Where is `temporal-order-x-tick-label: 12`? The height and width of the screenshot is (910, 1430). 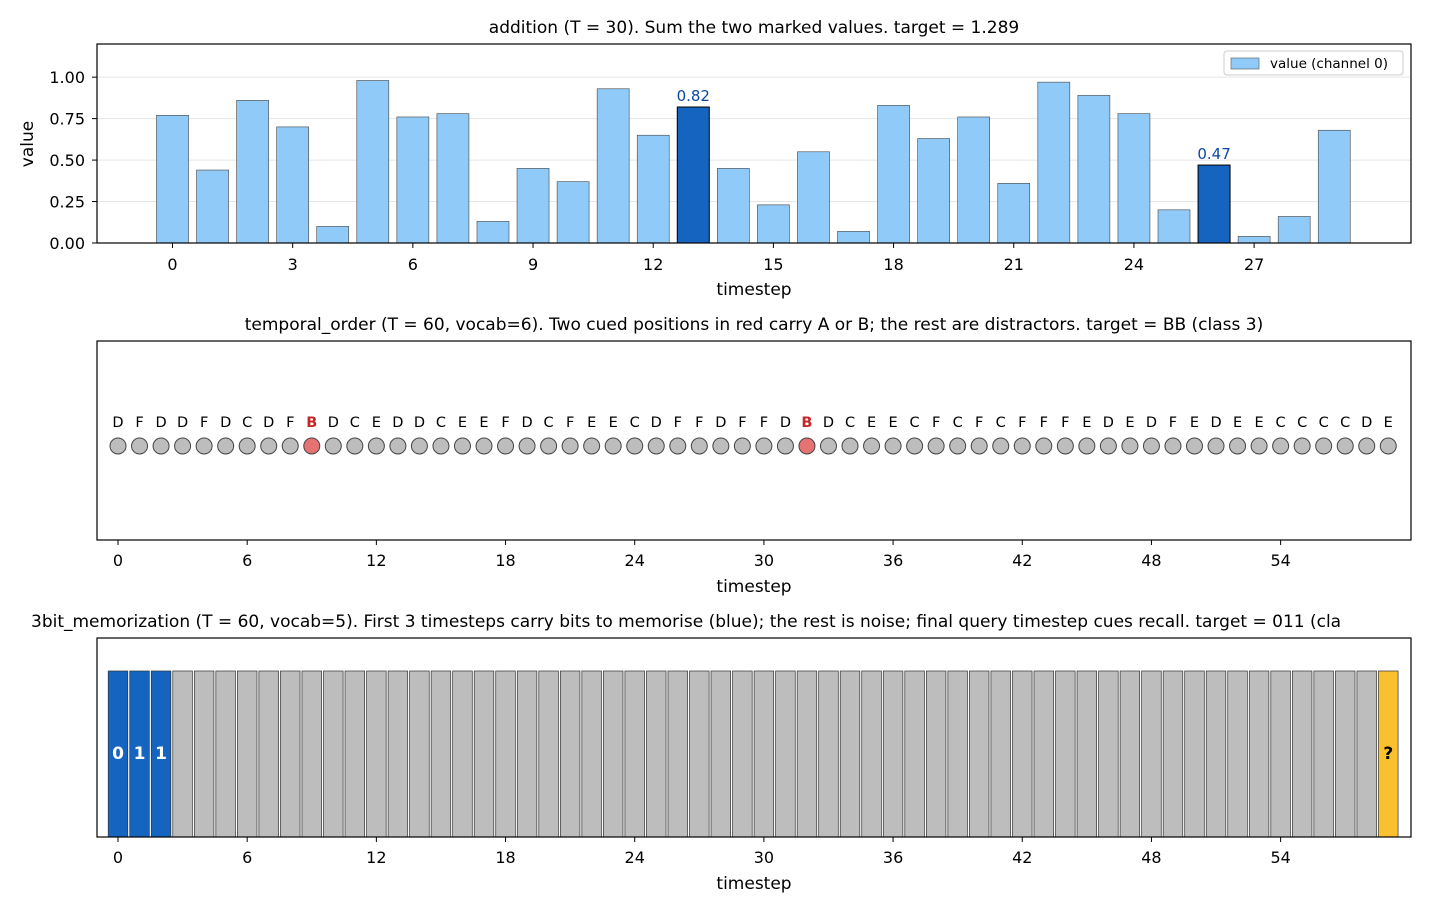 temporal-order-x-tick-label: 12 is located at coordinates (376, 560).